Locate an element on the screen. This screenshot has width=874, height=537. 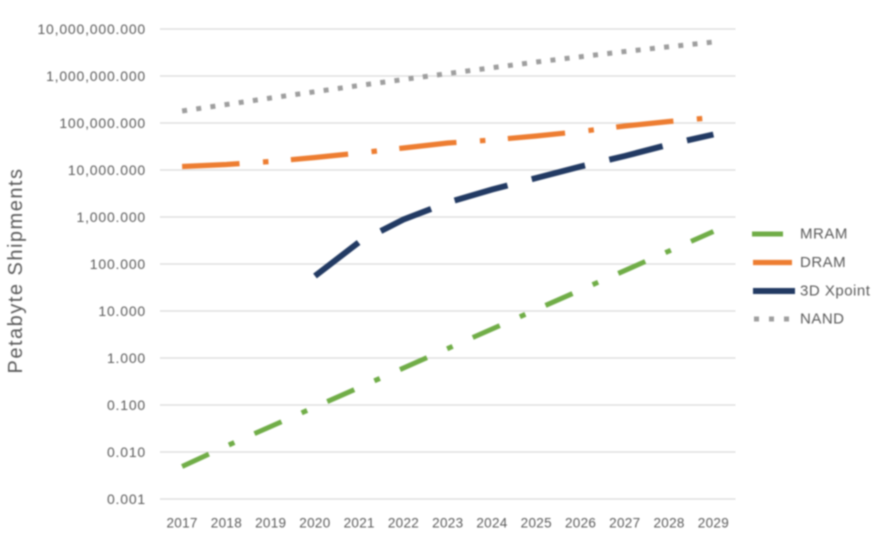
svg-text: 2026 is located at coordinates (580, 523).